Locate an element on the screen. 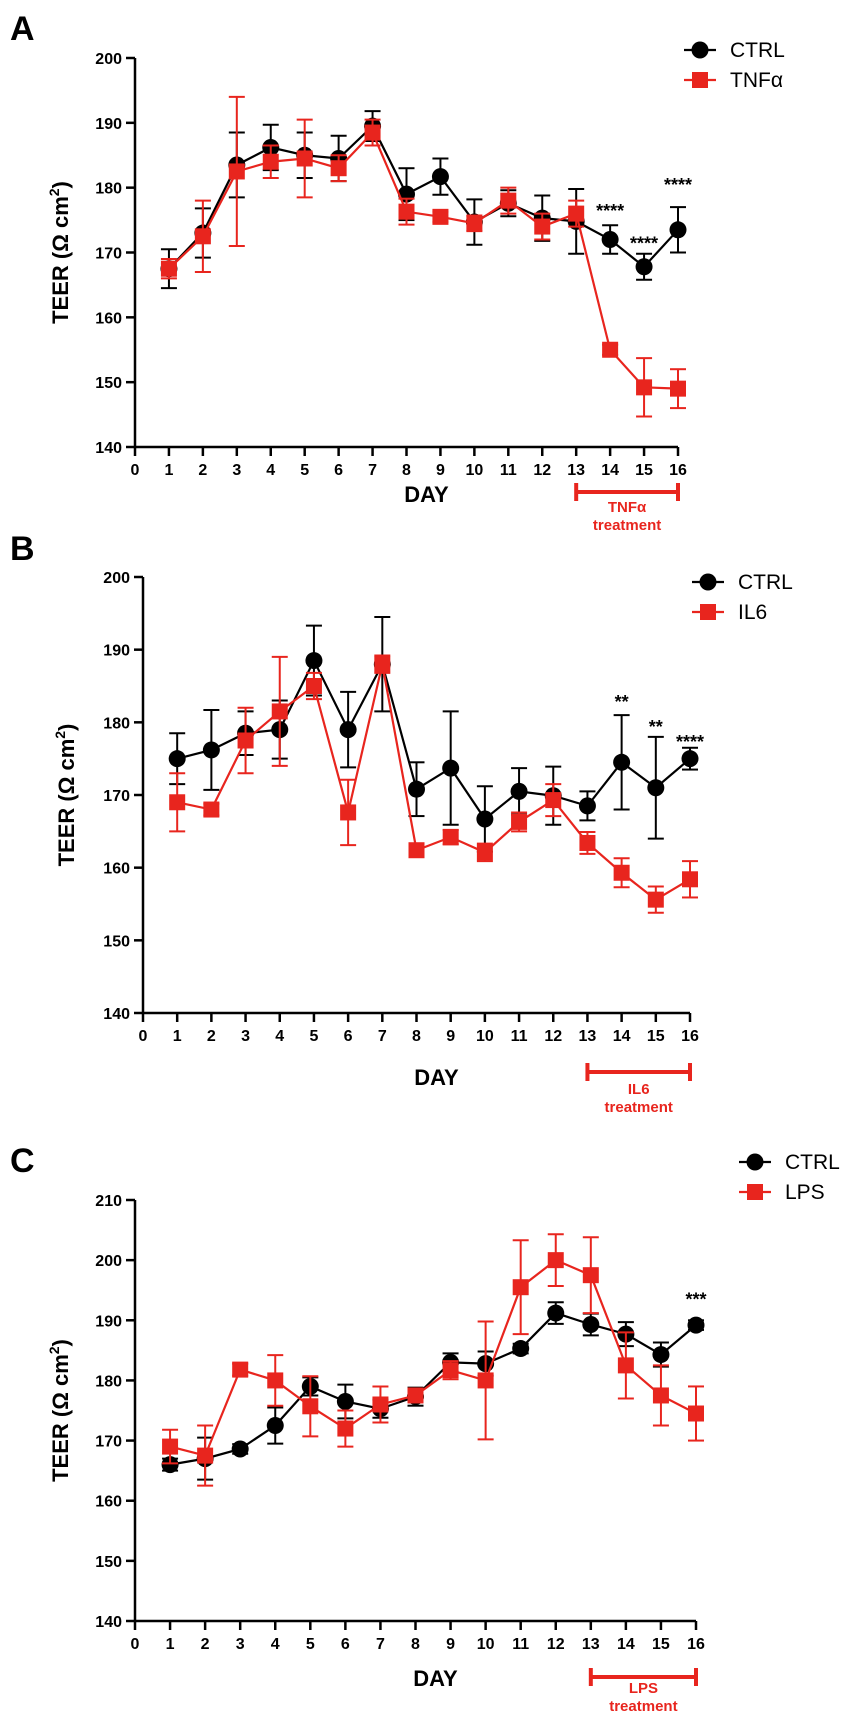 The image size is (851, 1721). y-tick-label: 190 is located at coordinates (116, 651).